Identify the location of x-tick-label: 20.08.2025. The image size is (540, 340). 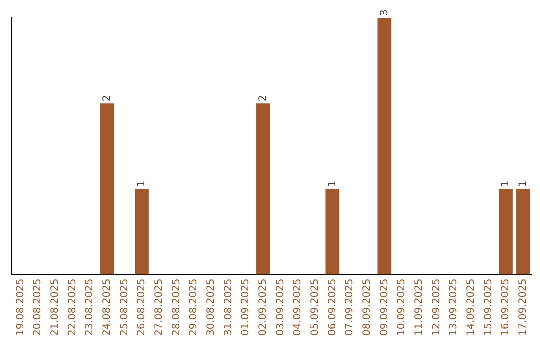
(38, 307).